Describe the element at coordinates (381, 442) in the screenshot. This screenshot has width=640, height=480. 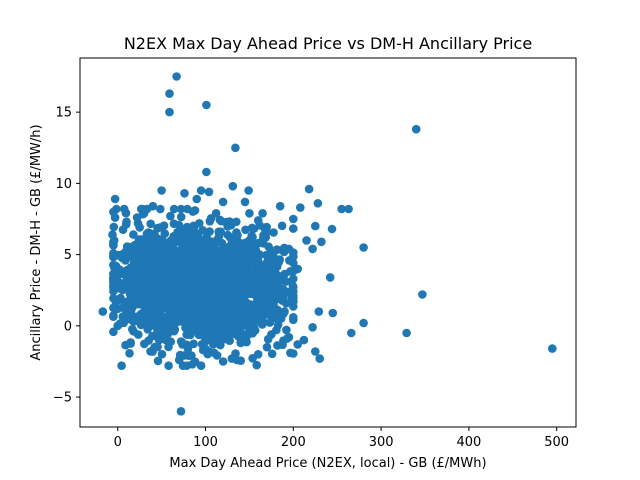
I see `x-tick-label: 300` at that location.